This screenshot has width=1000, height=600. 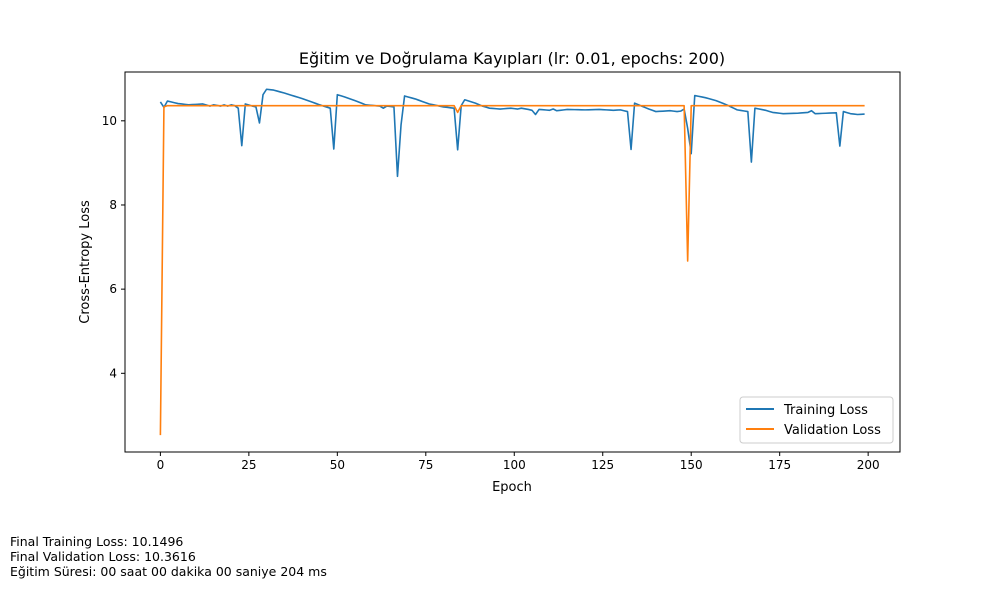 What do you see at coordinates (248, 465) in the screenshot?
I see `x-tick-label: 25` at bounding box center [248, 465].